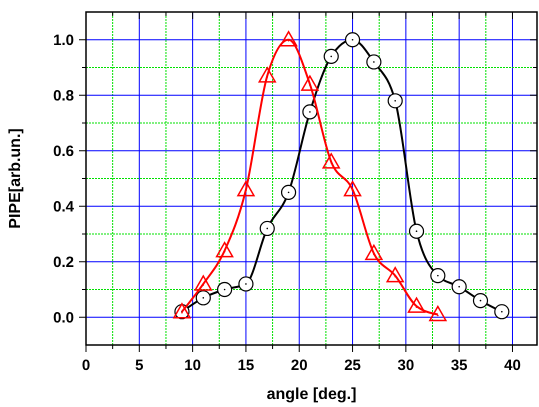 Image resolution: width=539 pixels, height=407 pixels. What do you see at coordinates (352, 365) in the screenshot?
I see `x-tick-label: 25` at bounding box center [352, 365].